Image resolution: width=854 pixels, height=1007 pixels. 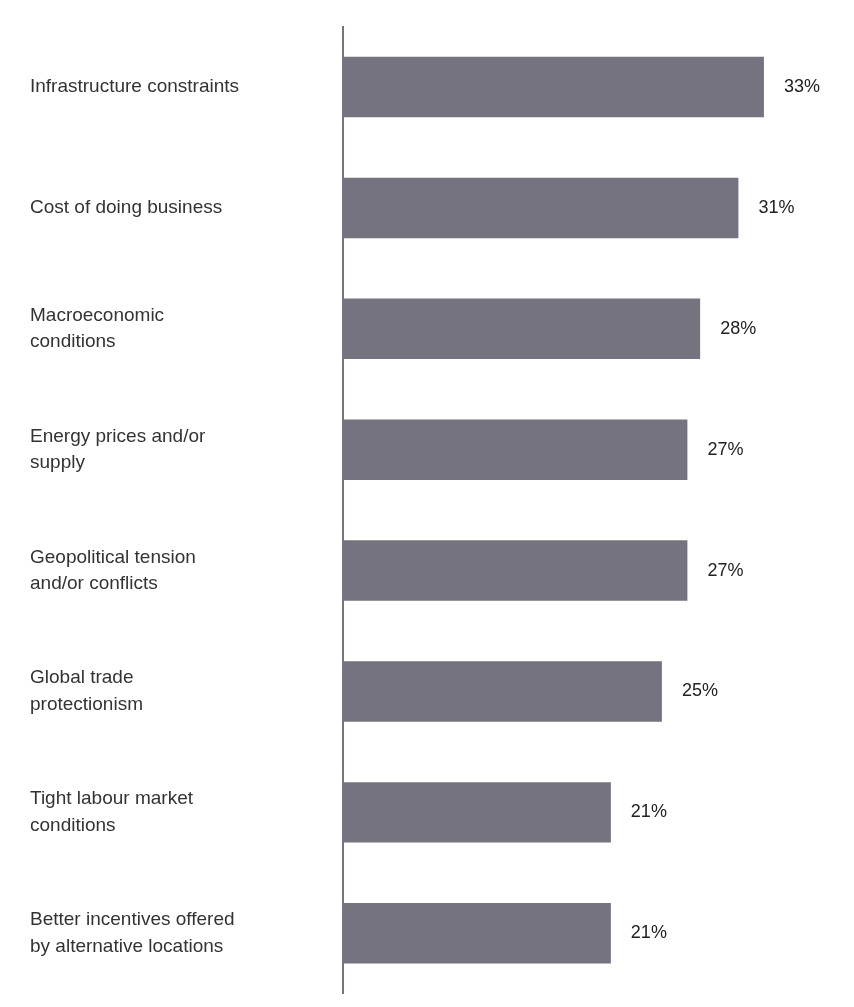 I want to click on data-label: 28%, so click(x=738, y=327).